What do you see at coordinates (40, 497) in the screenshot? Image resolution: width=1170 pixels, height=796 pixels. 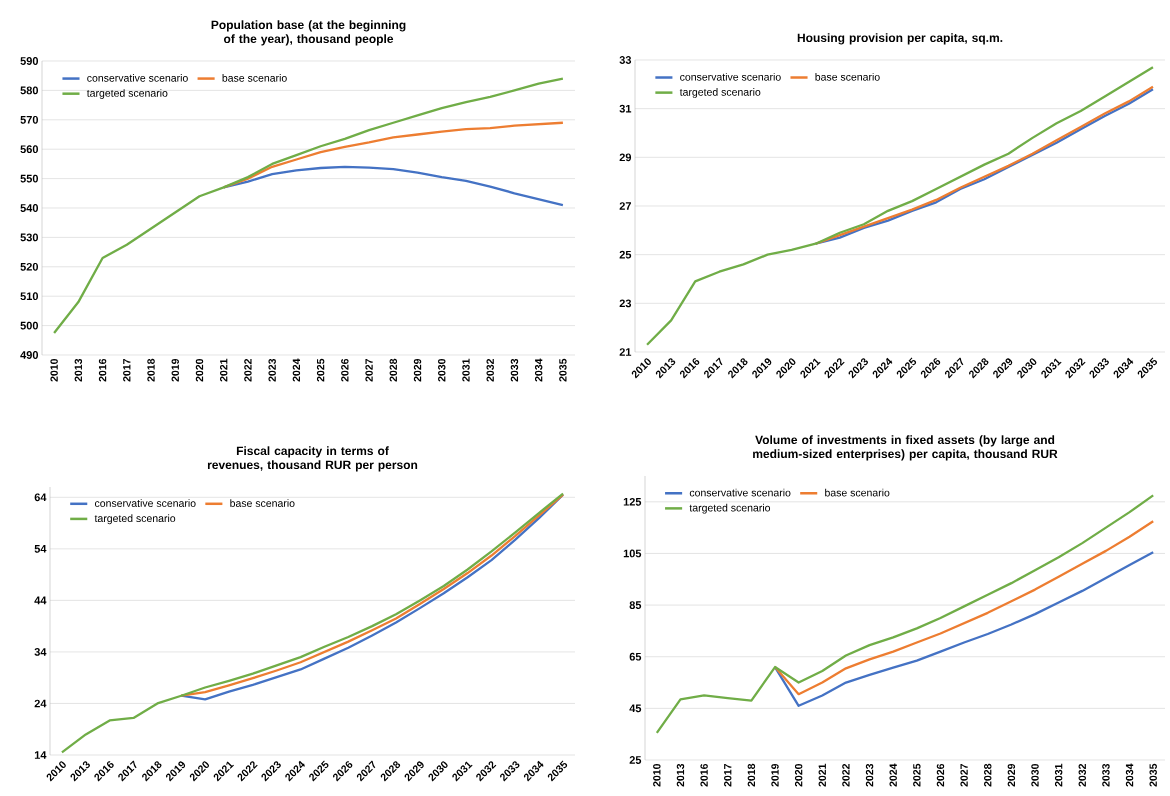 I see `y-tick-label: 64` at bounding box center [40, 497].